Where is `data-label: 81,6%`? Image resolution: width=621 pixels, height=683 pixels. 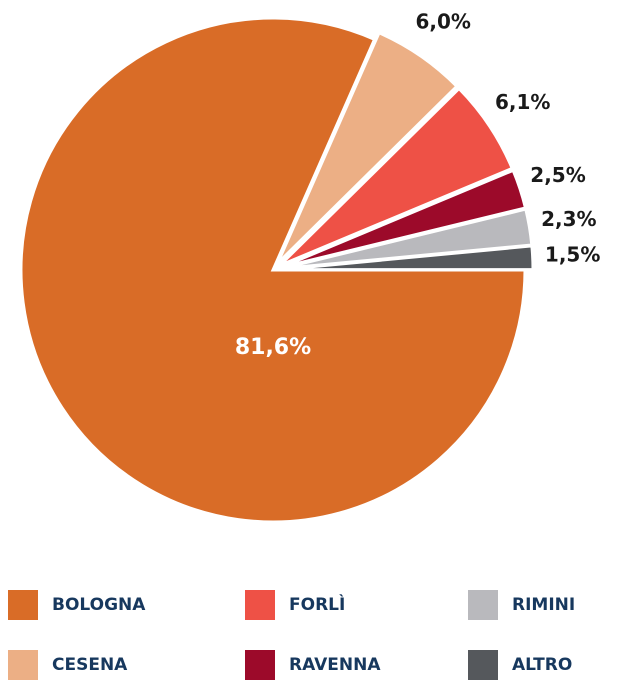 data-label: 81,6% is located at coordinates (273, 347).